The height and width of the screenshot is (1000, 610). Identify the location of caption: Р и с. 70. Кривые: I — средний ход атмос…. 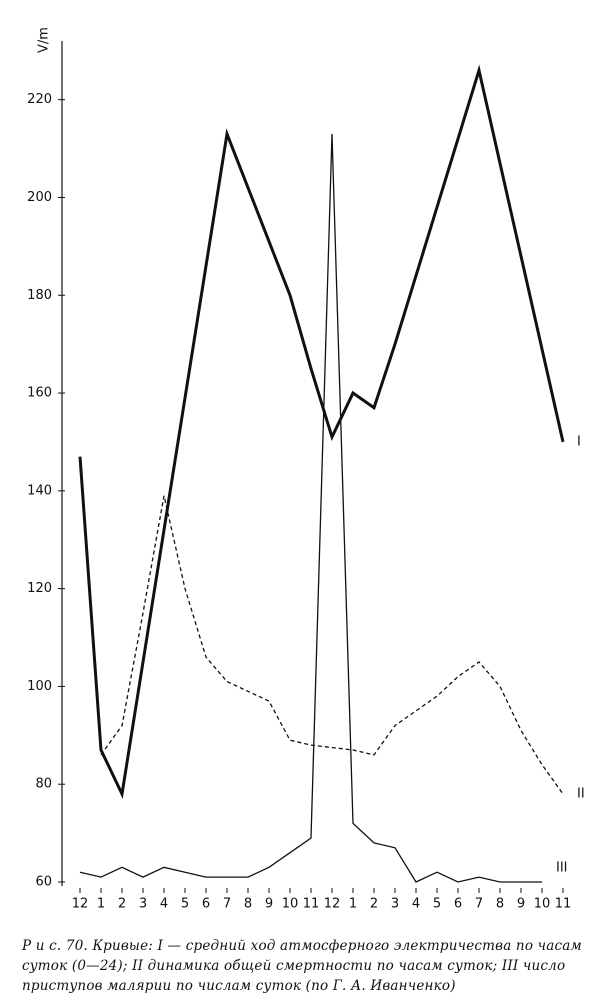
(302, 966).